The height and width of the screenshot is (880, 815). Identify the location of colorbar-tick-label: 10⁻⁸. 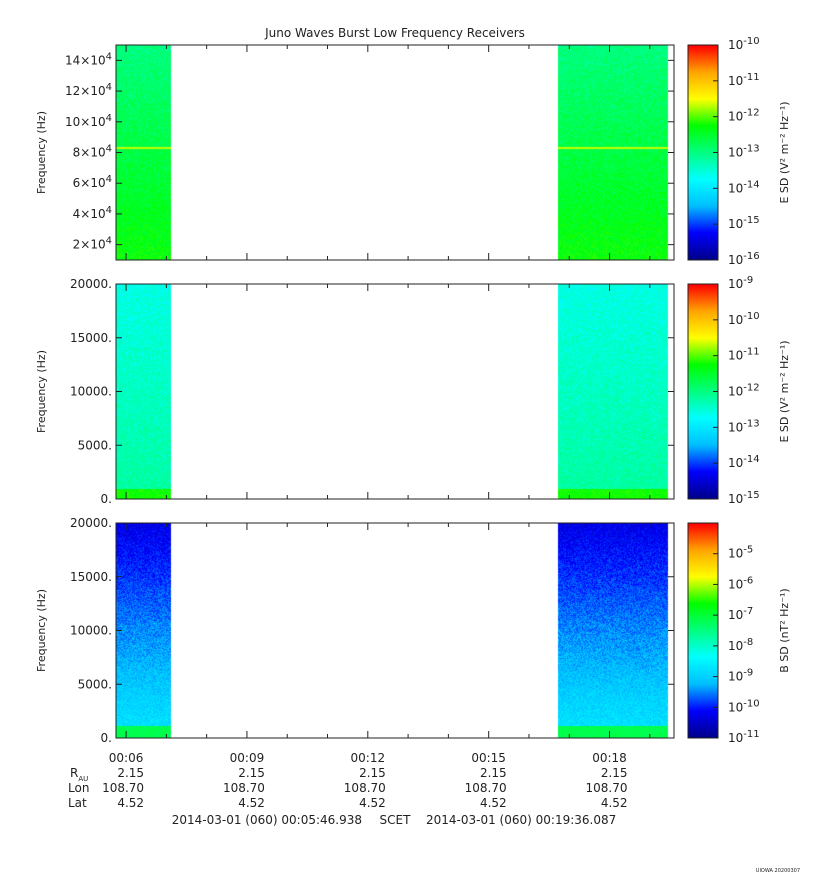
(740, 645).